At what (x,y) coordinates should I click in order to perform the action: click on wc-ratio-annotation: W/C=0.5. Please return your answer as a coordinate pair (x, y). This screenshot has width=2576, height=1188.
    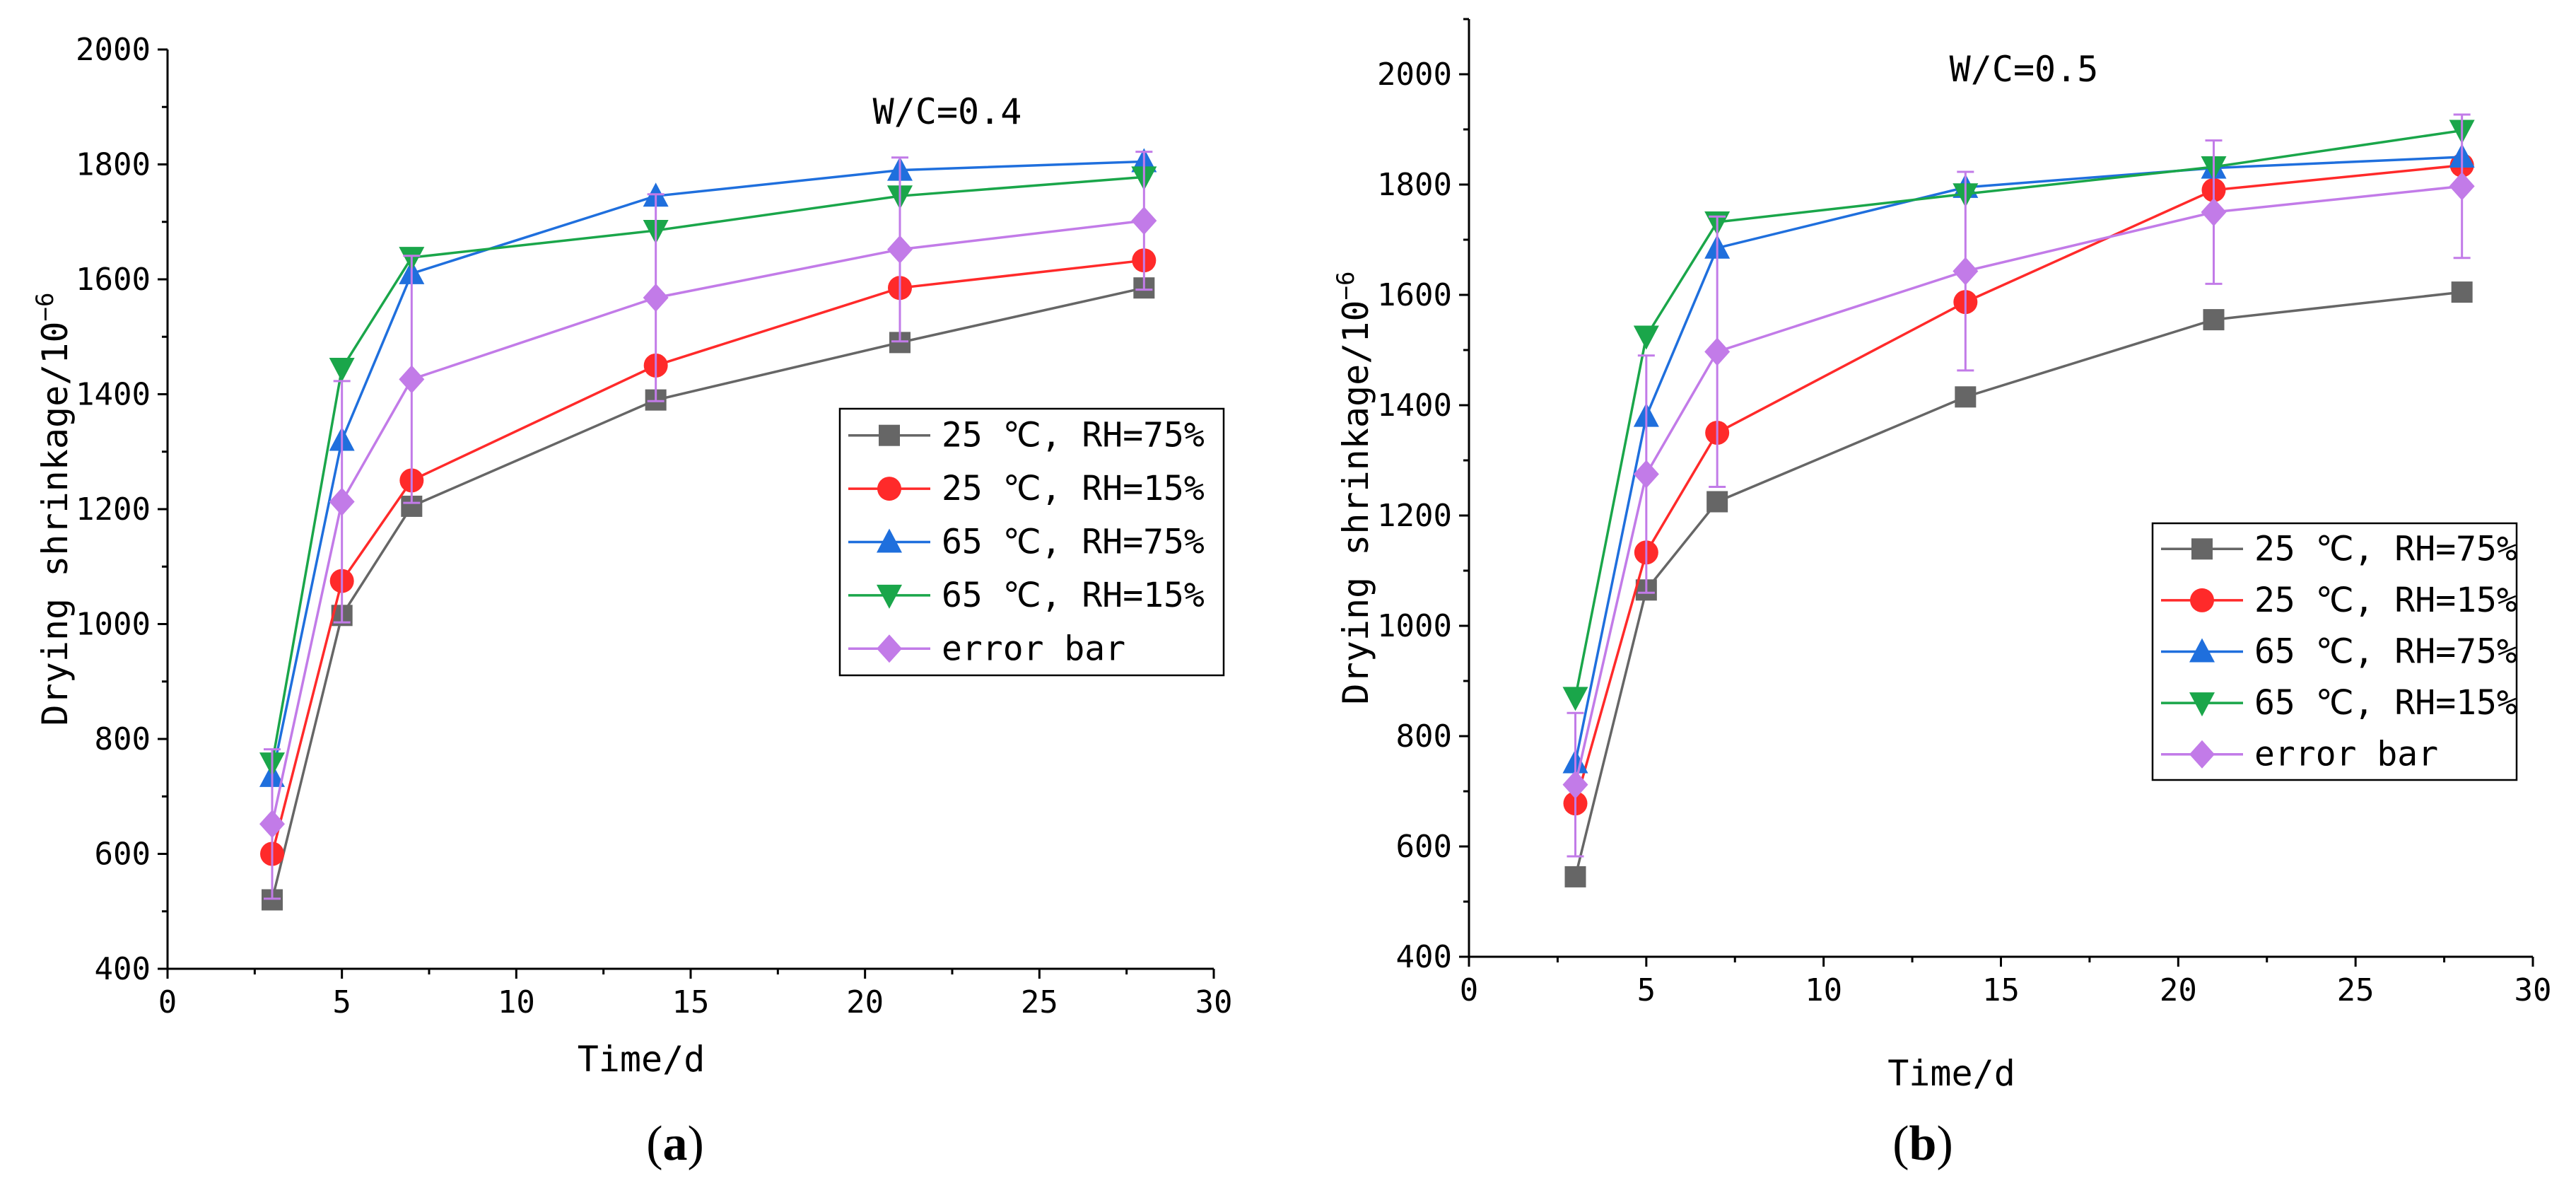
    Looking at the image, I should click on (2025, 69).